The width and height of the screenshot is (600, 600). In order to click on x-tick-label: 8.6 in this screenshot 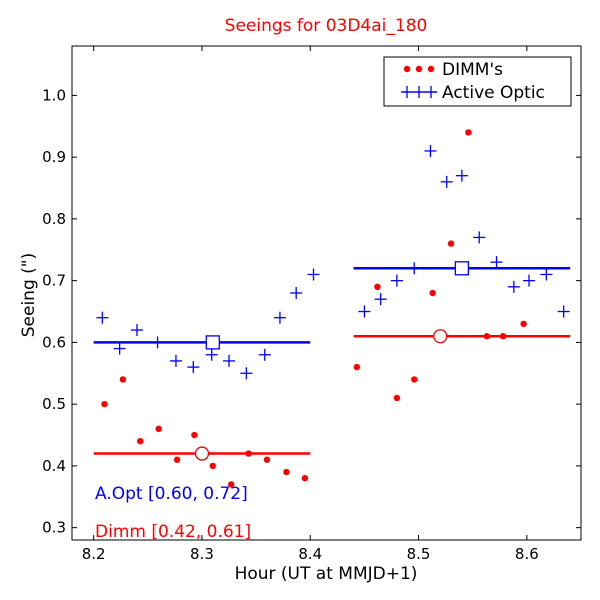, I will do `click(527, 554)`.